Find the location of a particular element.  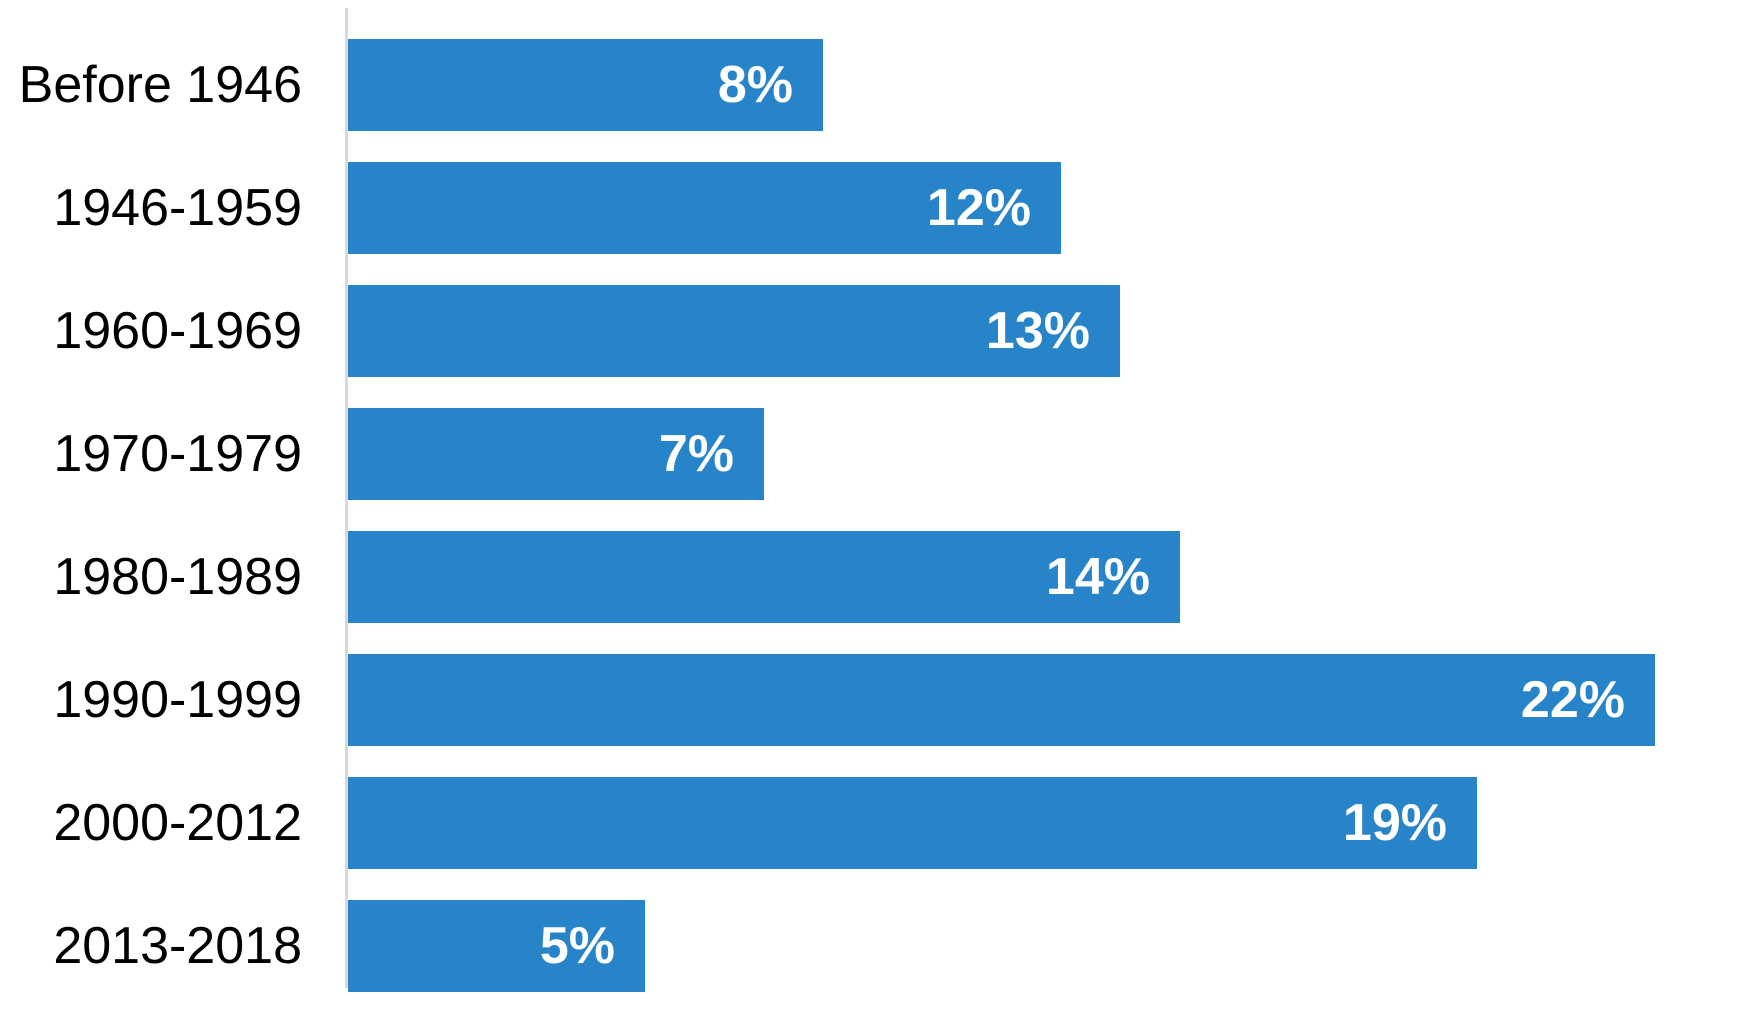

chart-row: 2013-2018 5% is located at coordinates (871, 945).